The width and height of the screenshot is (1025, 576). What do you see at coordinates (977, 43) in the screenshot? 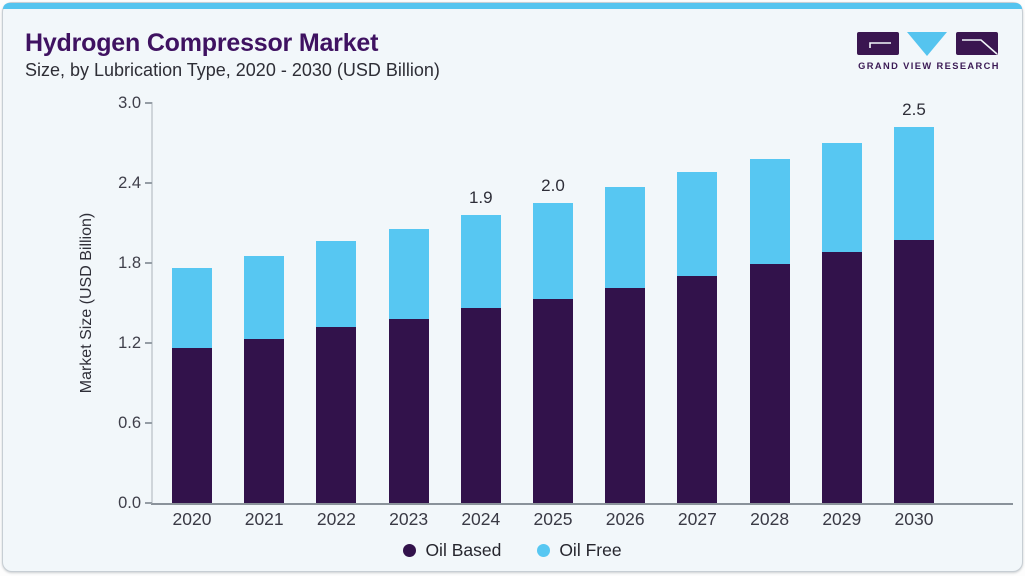
I see `logo-r-block` at bounding box center [977, 43].